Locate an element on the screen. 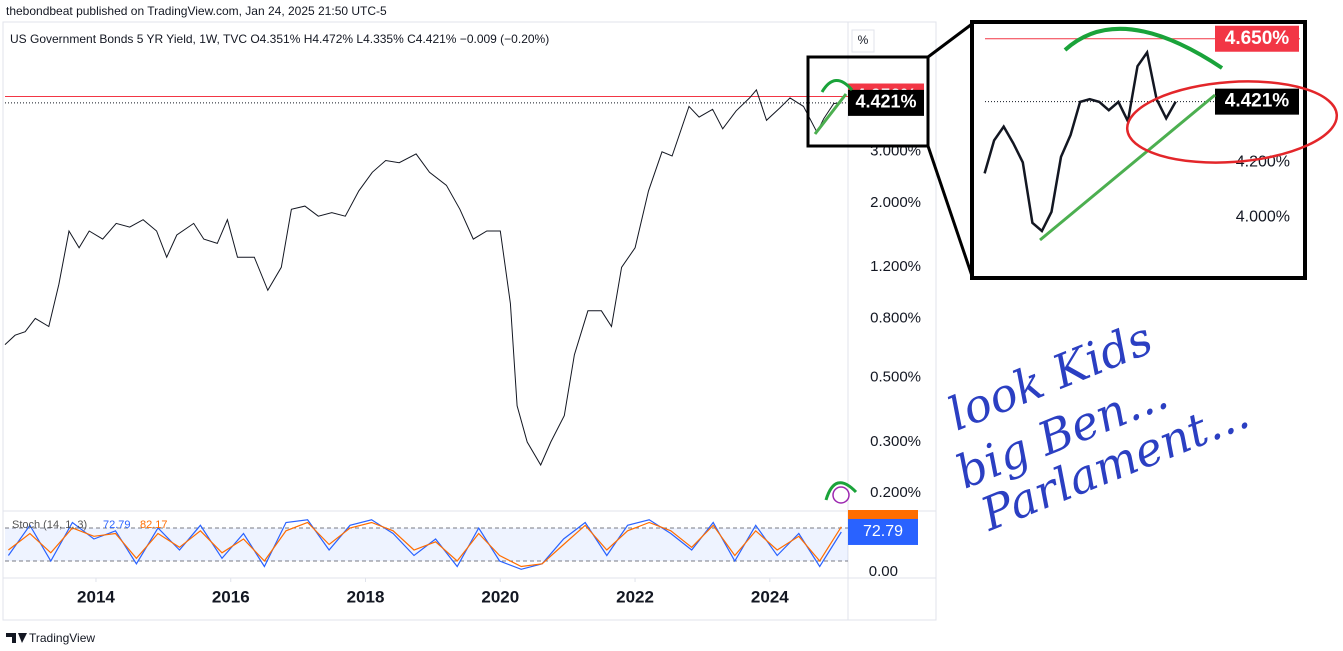 This screenshot has width=1343, height=651. red-circle is located at coordinates (1232, 122).